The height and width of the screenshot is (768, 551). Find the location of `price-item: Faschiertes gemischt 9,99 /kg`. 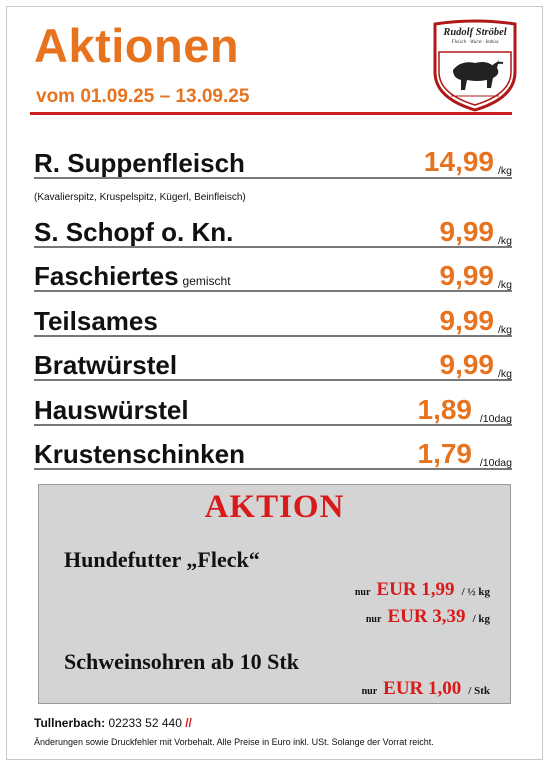

price-item: Faschiertes gemischt 9,99 /kg is located at coordinates (273, 281).